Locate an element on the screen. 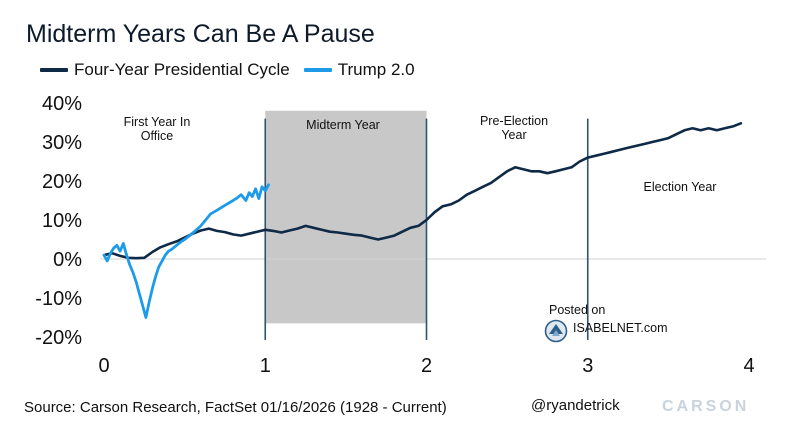  annotation-election-year: Election Year is located at coordinates (680, 187).